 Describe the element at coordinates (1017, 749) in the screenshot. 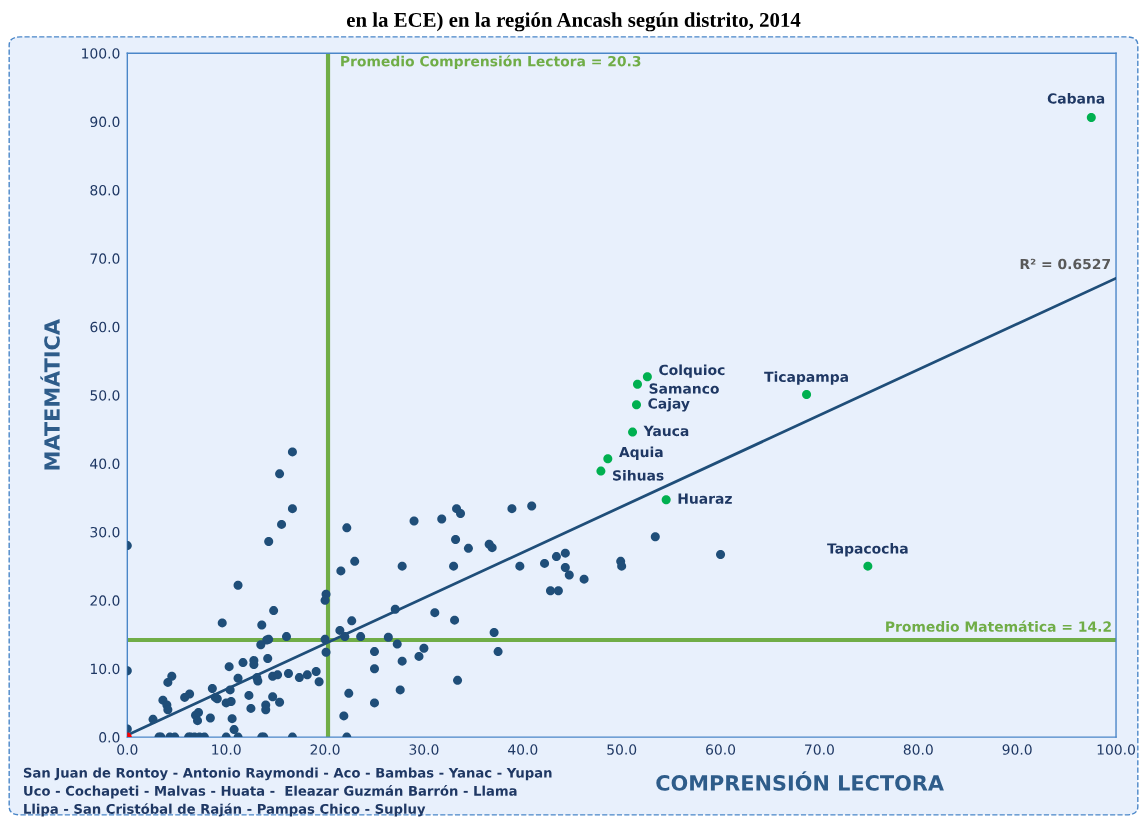

I see `x-tick-label: 90.0` at that location.